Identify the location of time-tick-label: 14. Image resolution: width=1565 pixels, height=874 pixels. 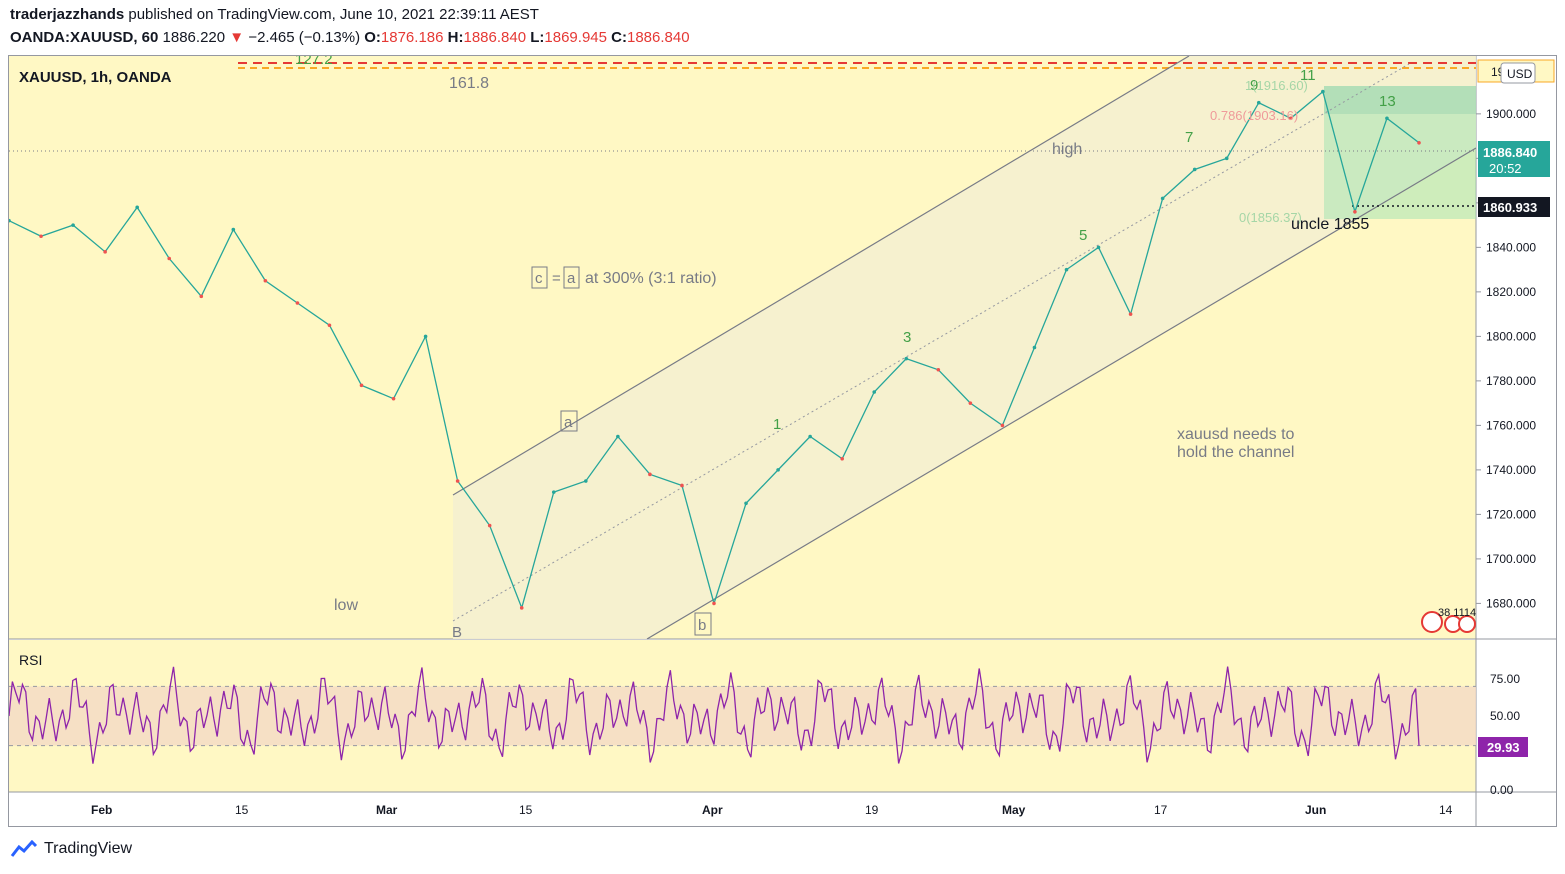
(1446, 810).